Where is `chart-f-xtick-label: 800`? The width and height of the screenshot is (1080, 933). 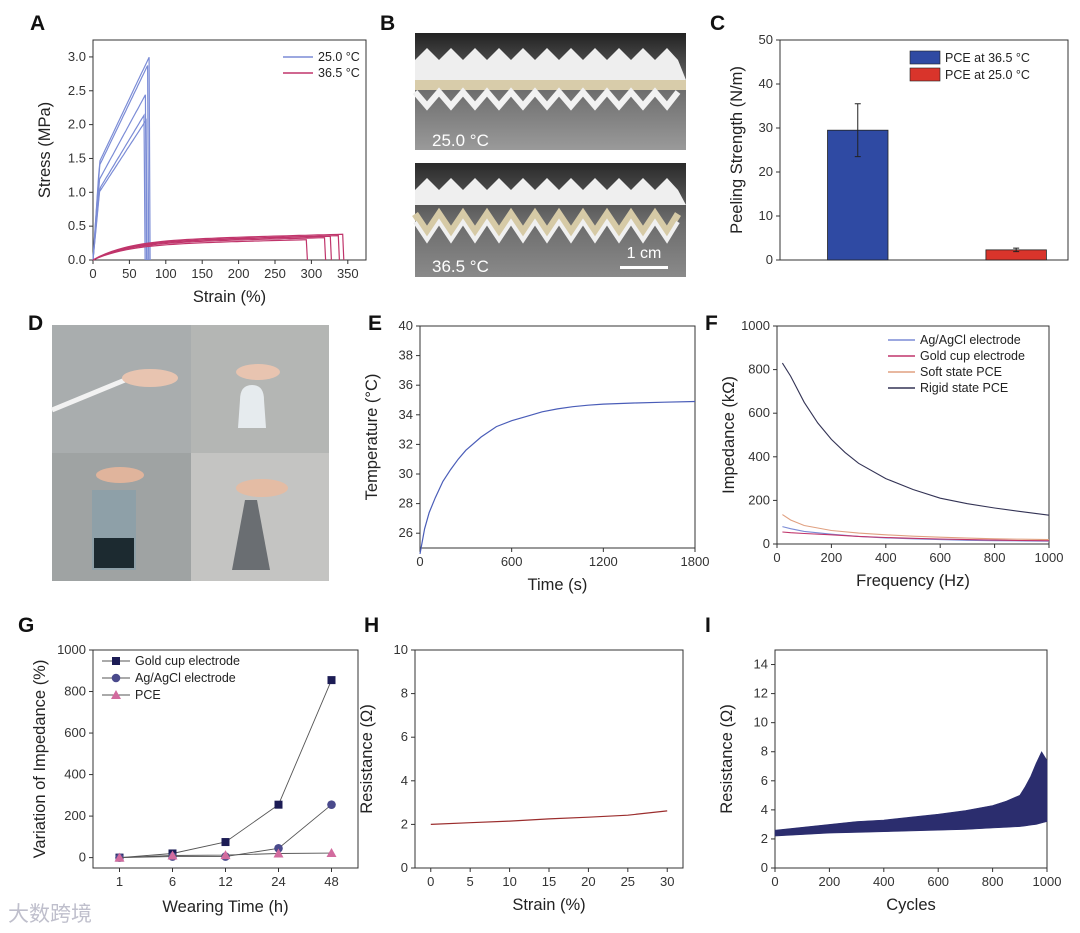
chart-f-xtick-label: 800 is located at coordinates (995, 557).